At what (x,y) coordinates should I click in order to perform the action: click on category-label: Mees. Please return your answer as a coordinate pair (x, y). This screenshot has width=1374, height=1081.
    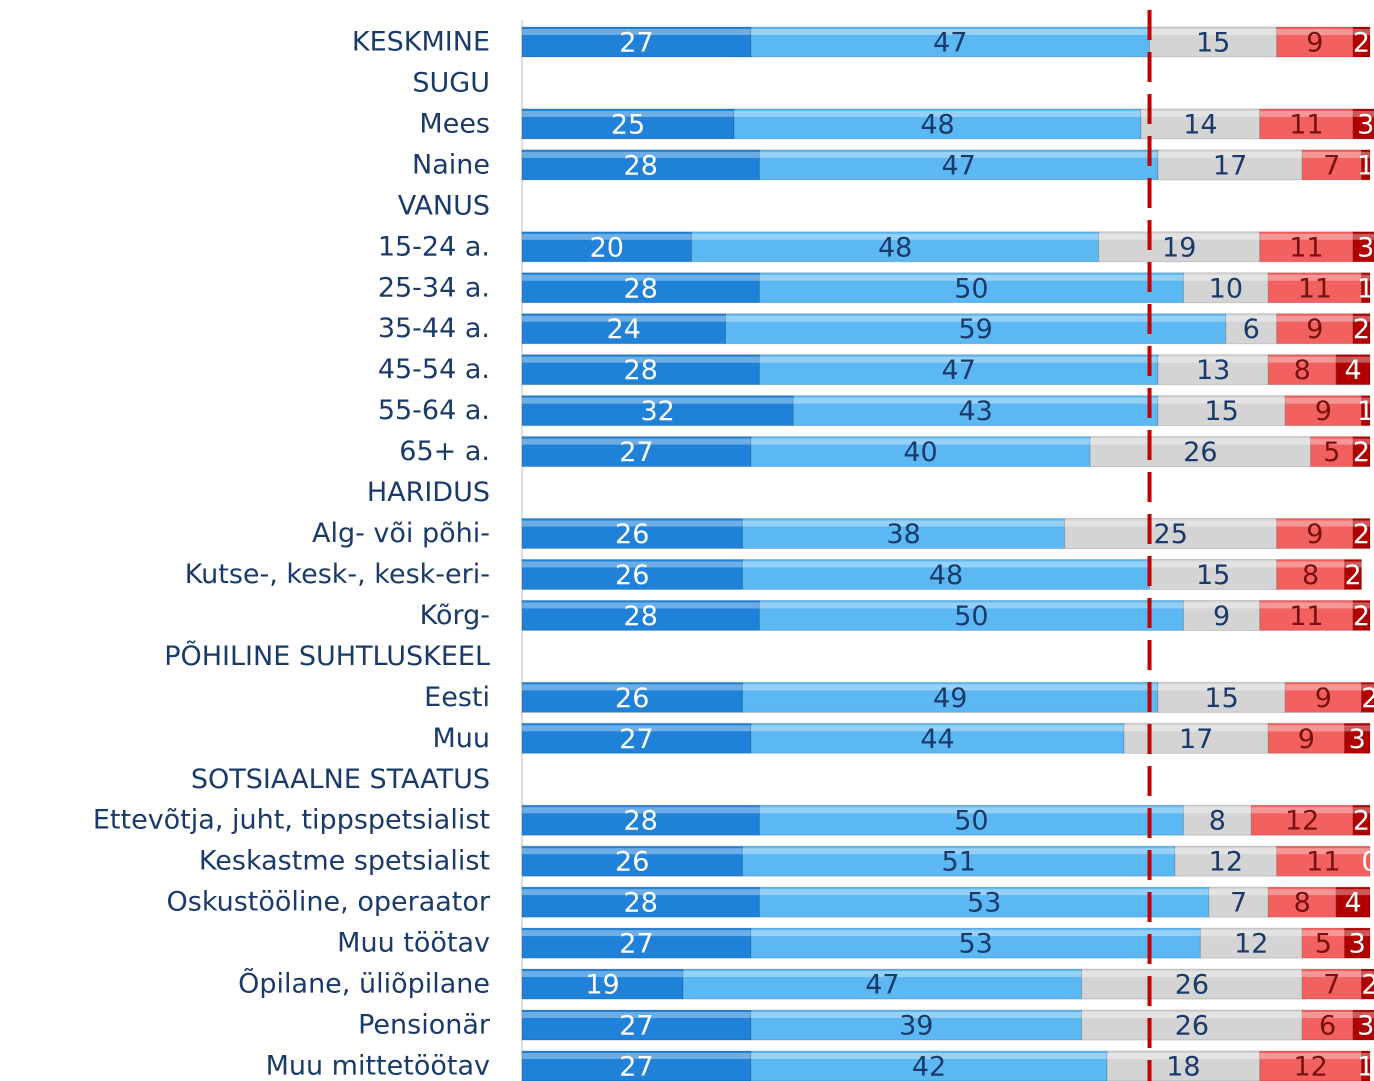
    Looking at the image, I should click on (454, 123).